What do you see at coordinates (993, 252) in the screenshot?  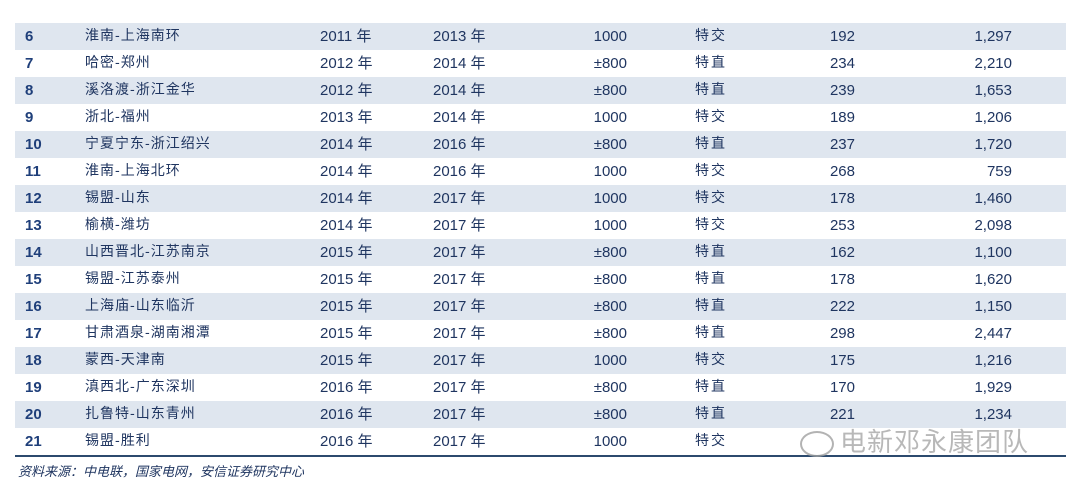 I see `capacity: 1,100` at bounding box center [993, 252].